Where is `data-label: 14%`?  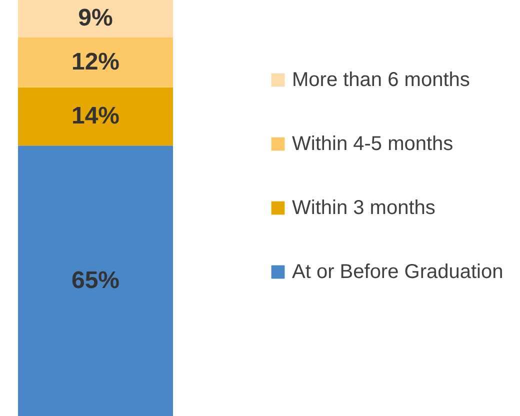 data-label: 14% is located at coordinates (95, 116).